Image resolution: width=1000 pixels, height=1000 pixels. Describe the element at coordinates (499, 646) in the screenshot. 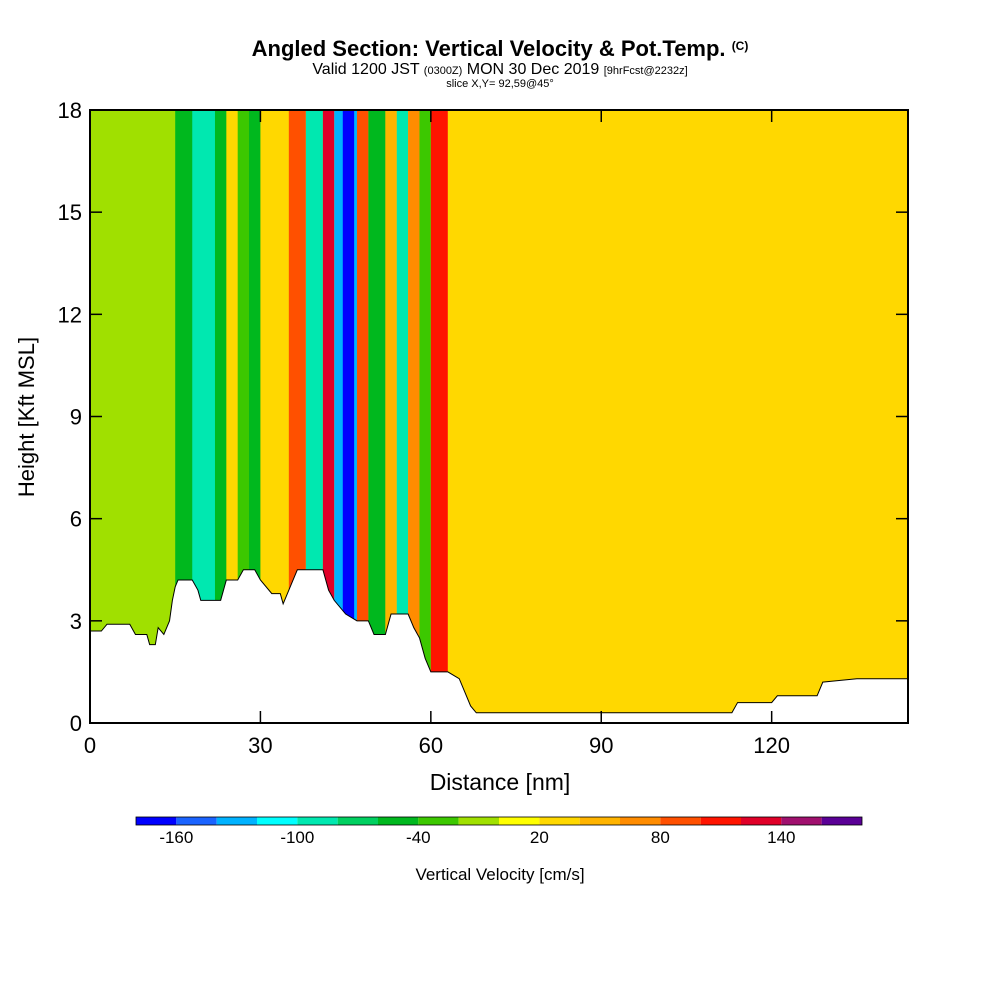

I see `terrain` at that location.